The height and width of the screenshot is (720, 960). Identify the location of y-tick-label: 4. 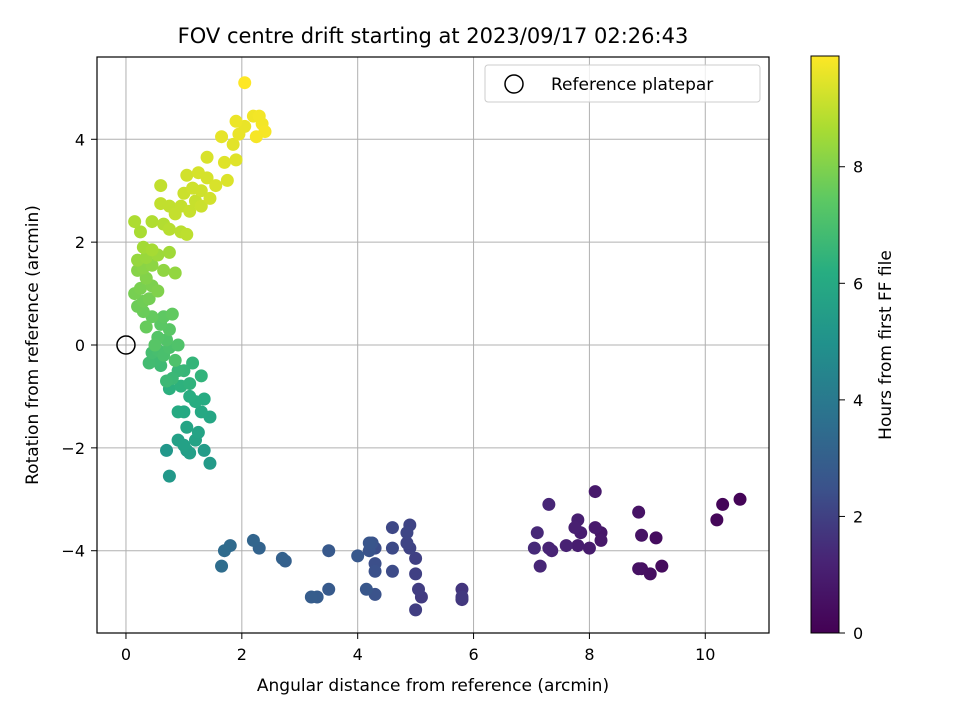
(80, 139).